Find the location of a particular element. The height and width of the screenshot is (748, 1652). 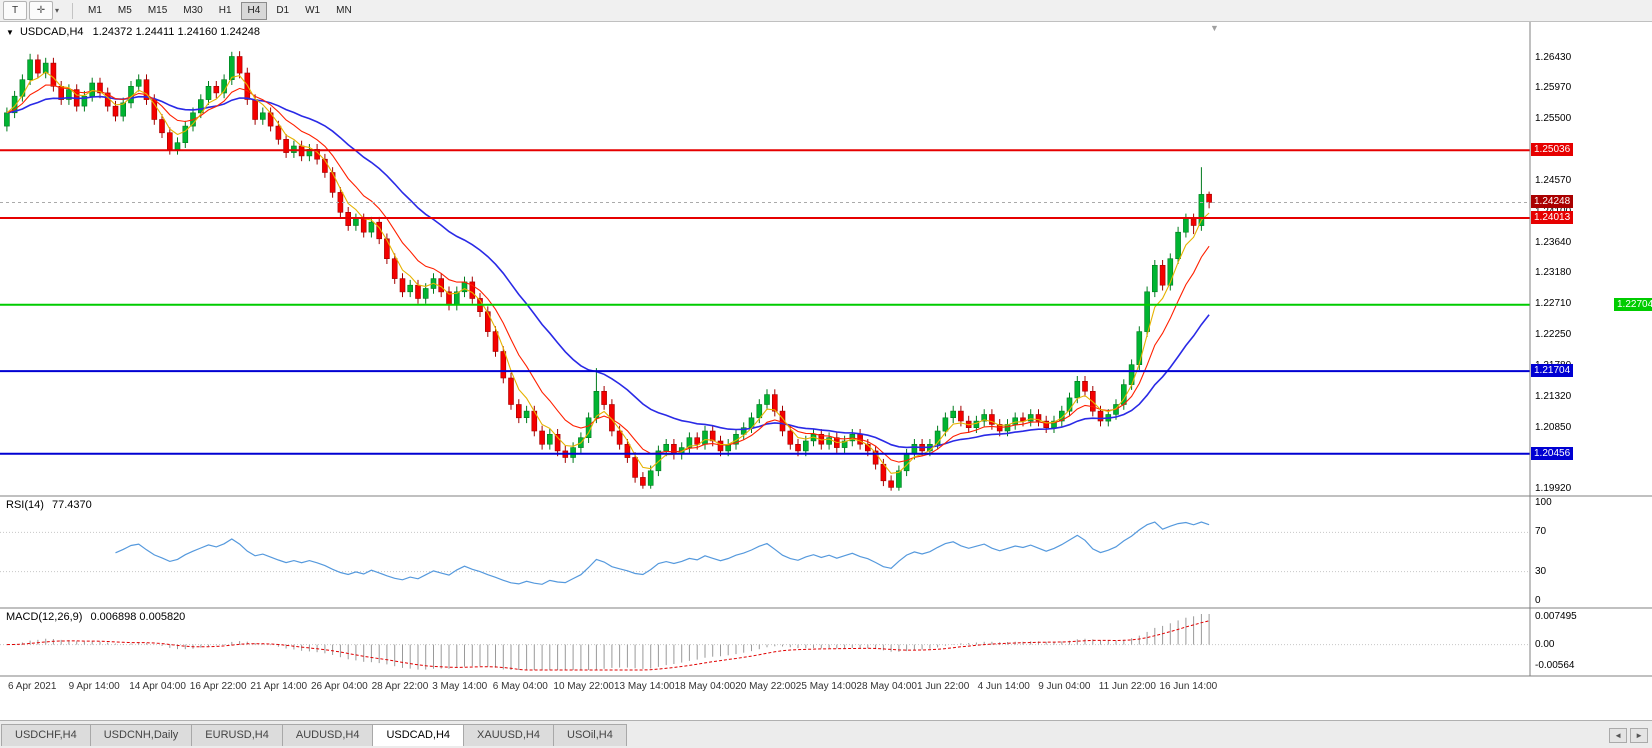

time-axis-label: 16 Apr 22:00 is located at coordinates (218, 686).